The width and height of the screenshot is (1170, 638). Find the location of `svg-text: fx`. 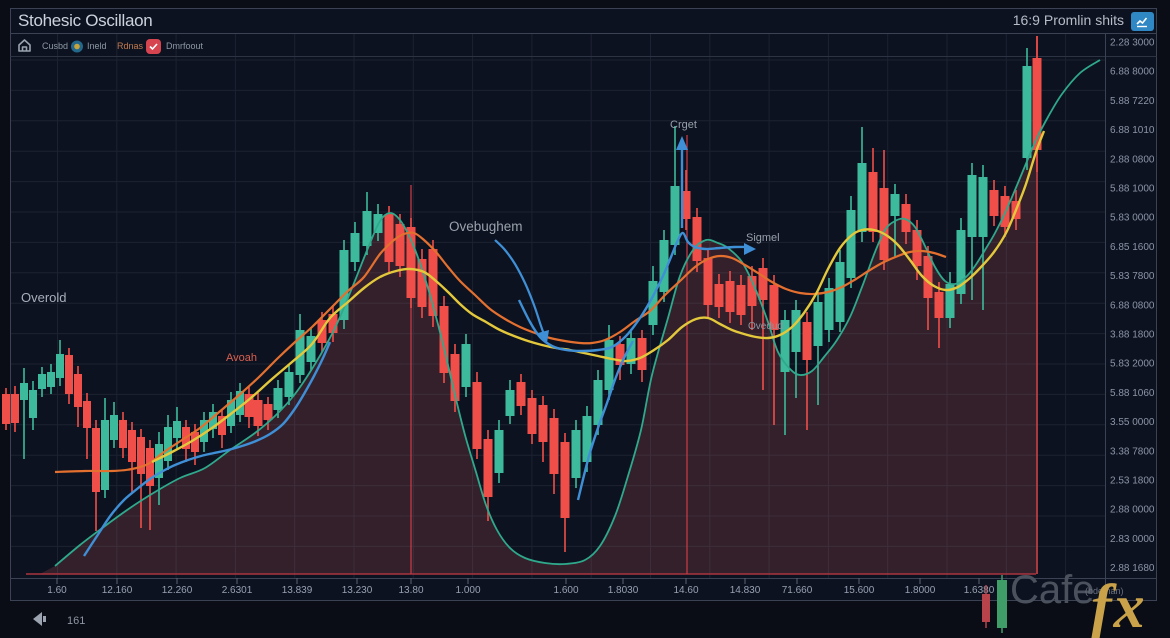

svg-text: fx is located at coordinates (1119, 605).